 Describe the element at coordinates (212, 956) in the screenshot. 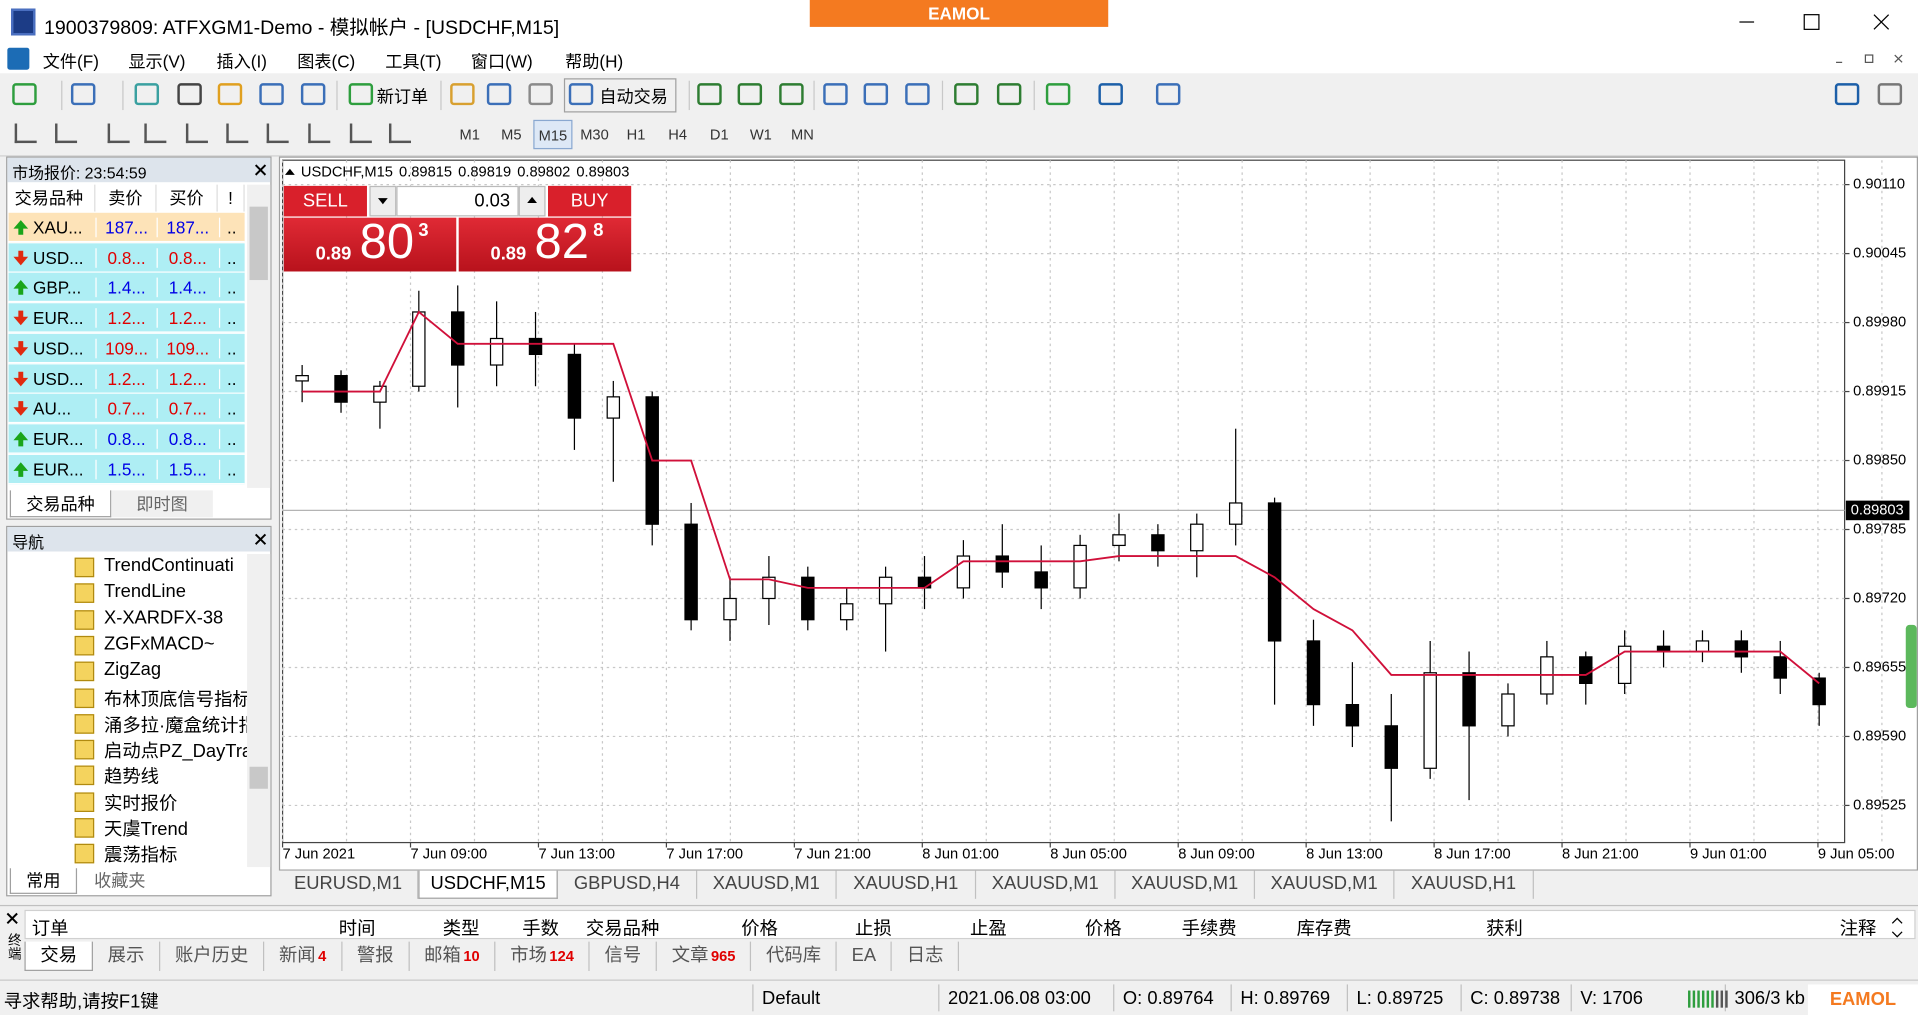

I see `terminal-tab: 账户历史` at that location.